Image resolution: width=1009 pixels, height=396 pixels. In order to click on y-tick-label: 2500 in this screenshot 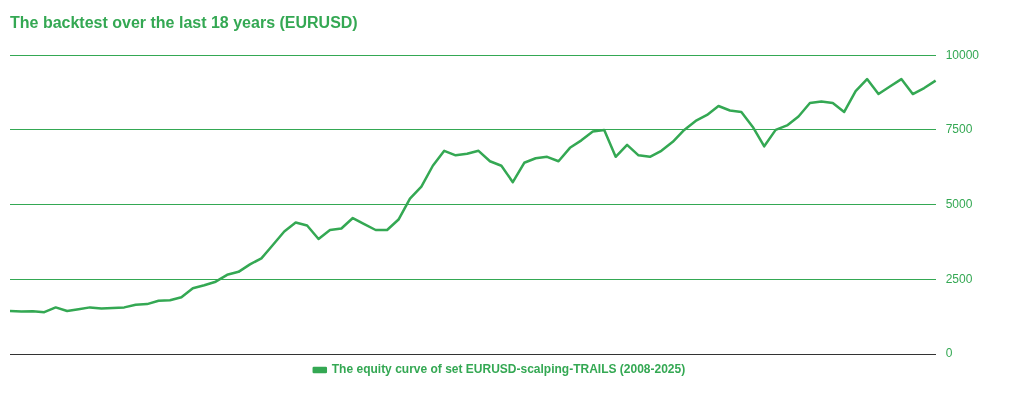, I will do `click(959, 278)`.